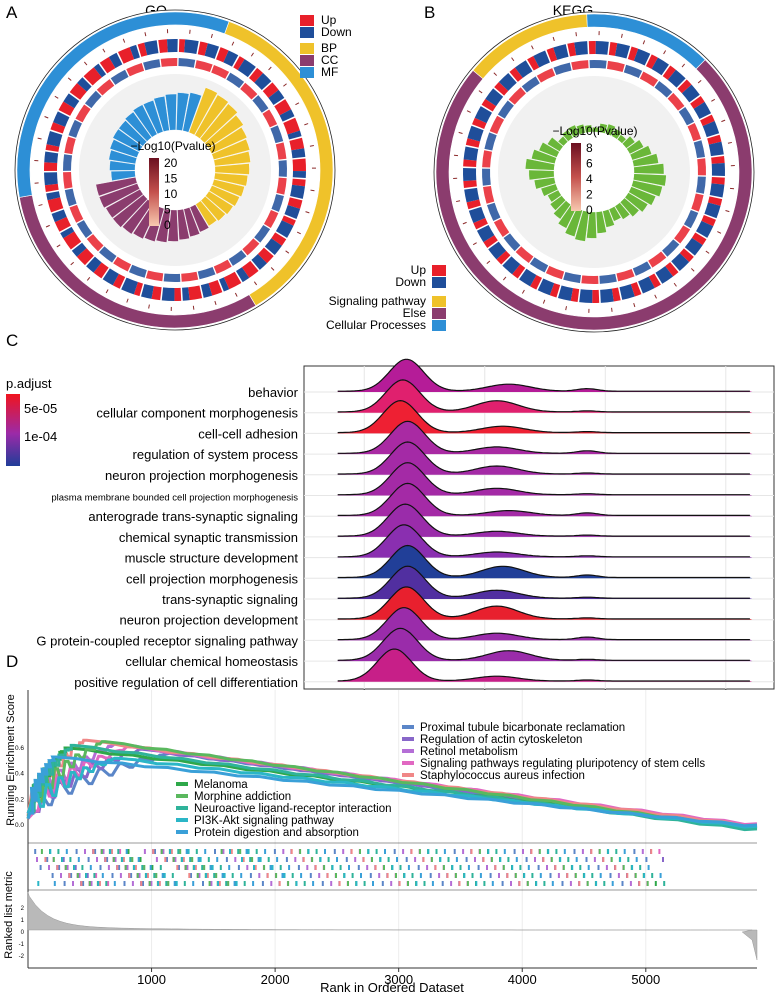  Describe the element at coordinates (392, 785) in the screenshot. I see `enrichment-line` at that location.